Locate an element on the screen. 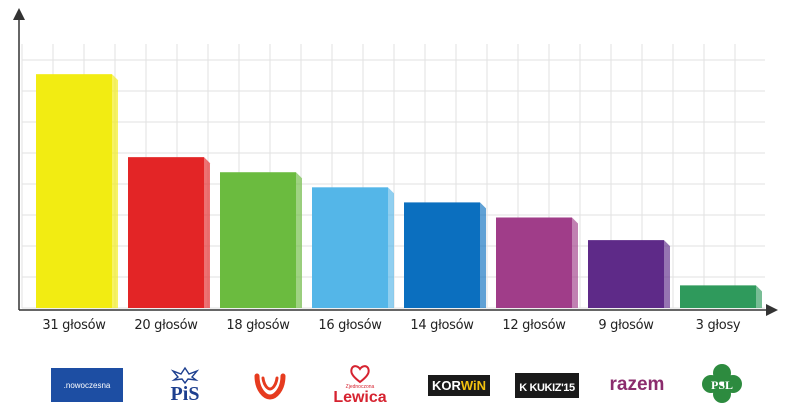 The image size is (795, 418). bar-zjednoczona-lewica is located at coordinates (350, 247).